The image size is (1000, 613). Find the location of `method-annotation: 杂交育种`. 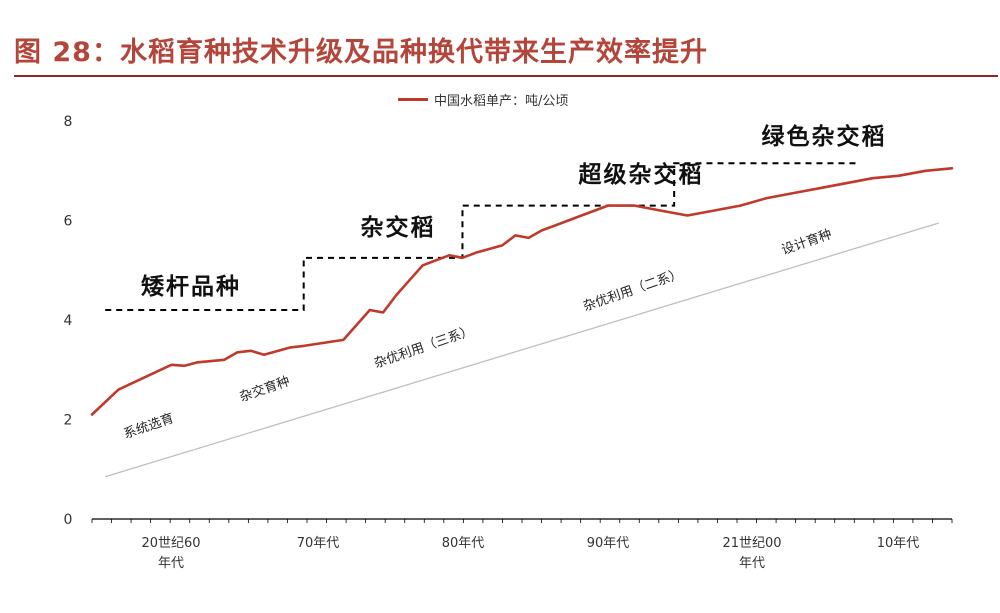

method-annotation: 杂交育种 is located at coordinates (265, 389).